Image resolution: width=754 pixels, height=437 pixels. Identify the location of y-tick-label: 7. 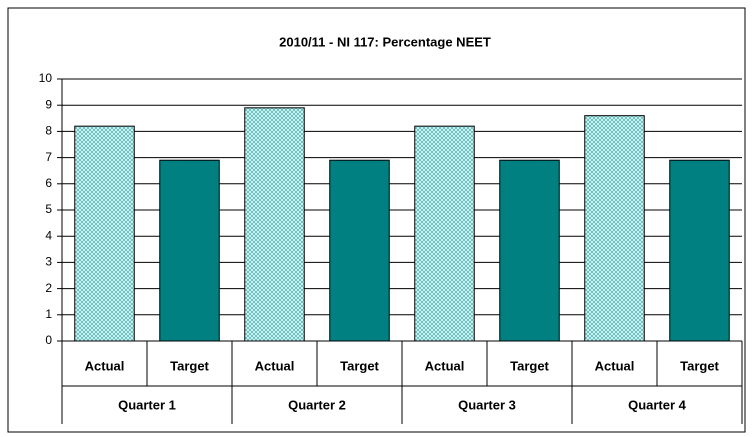
(48, 157).